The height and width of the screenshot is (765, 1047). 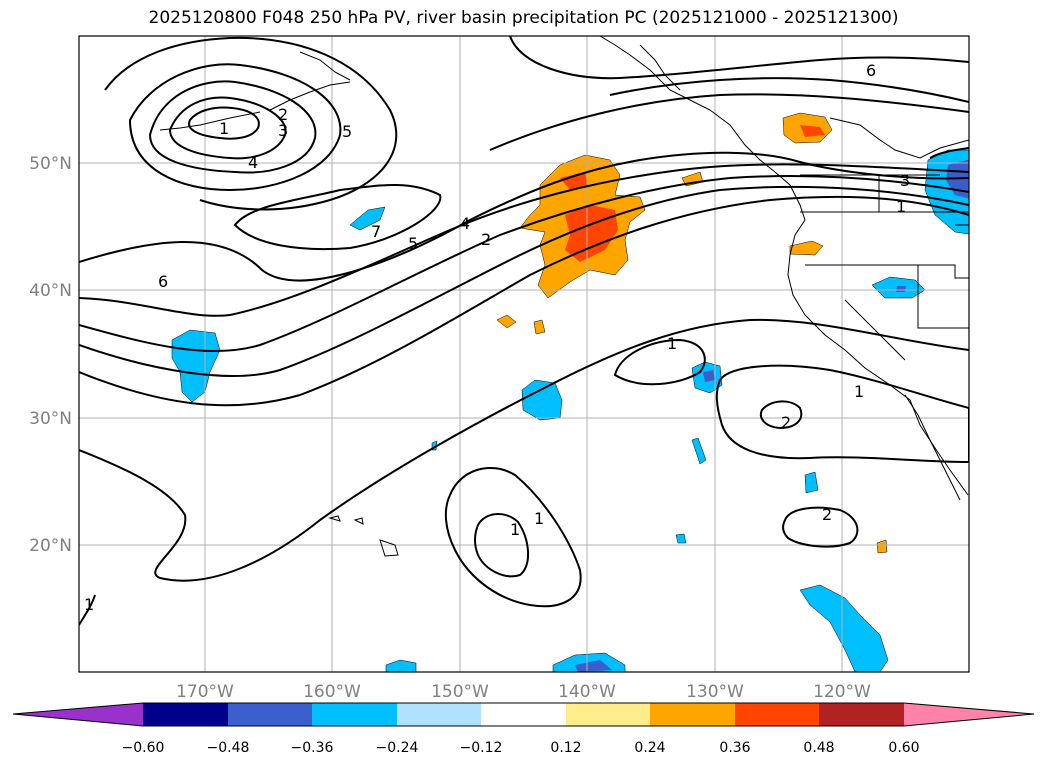 What do you see at coordinates (481, 748) in the screenshot?
I see `colorbar-tick-label: −0.12` at bounding box center [481, 748].